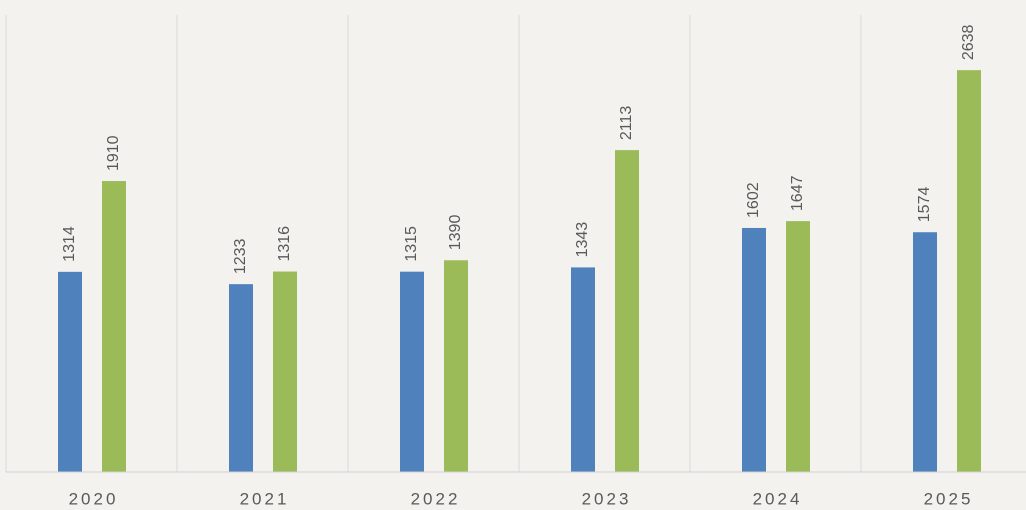  I want to click on x-tick-label: 2020, so click(94, 498).